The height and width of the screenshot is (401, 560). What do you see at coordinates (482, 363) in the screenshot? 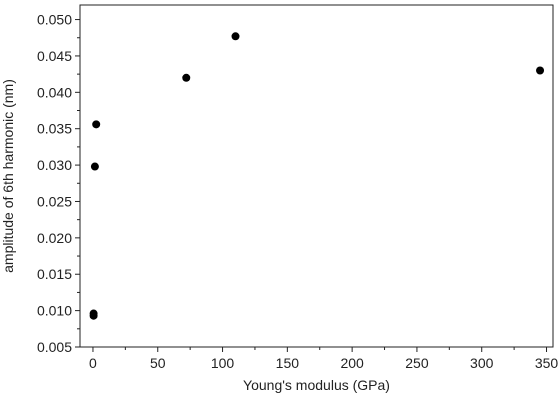
I see `x-tick-label: 300` at bounding box center [482, 363].